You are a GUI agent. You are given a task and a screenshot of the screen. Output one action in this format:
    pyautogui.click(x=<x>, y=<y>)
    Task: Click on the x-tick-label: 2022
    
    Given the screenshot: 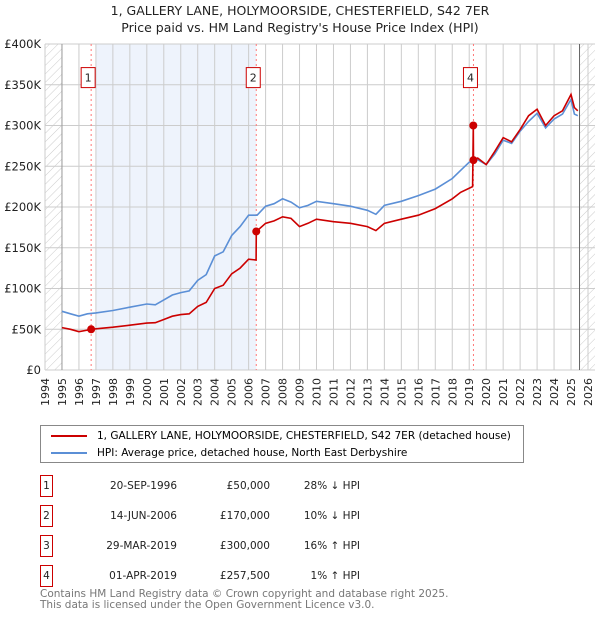 What is the action you would take?
    pyautogui.click(x=520, y=392)
    